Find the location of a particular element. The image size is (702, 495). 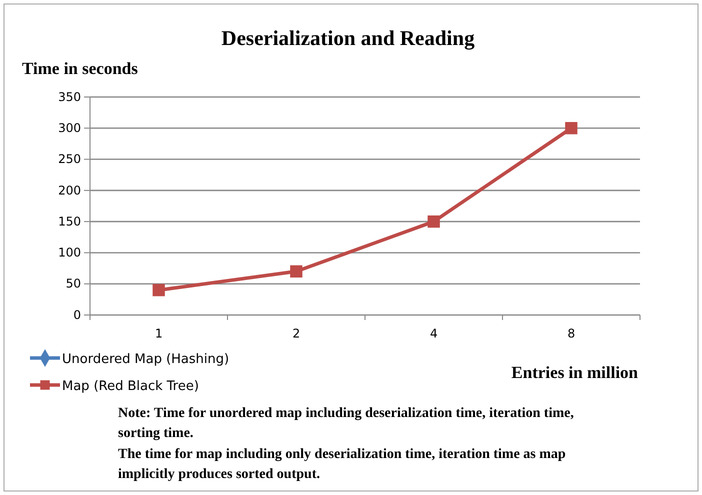

x-tick-label: 4 is located at coordinates (434, 333).